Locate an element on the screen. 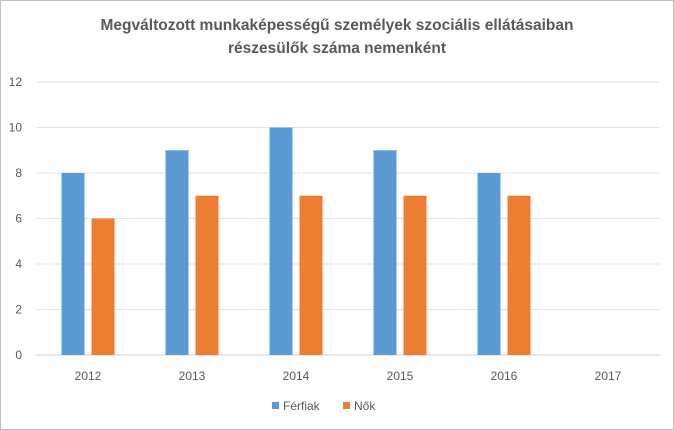 This screenshot has width=674, height=430. y-axis-ticks: 0 2 4 6 8 10 12 is located at coordinates (16, 218).